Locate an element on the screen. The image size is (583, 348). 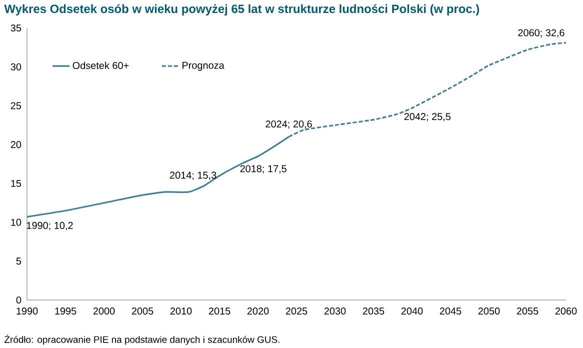
x-tick-label: 2005 is located at coordinates (143, 311).